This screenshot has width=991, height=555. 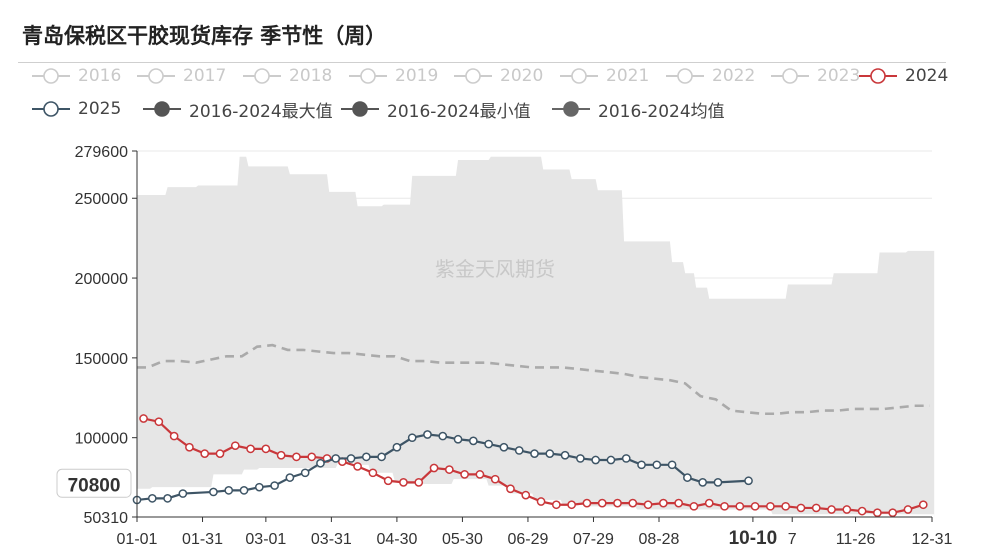 I want to click on y-tick-label: 100000, so click(x=101, y=439).